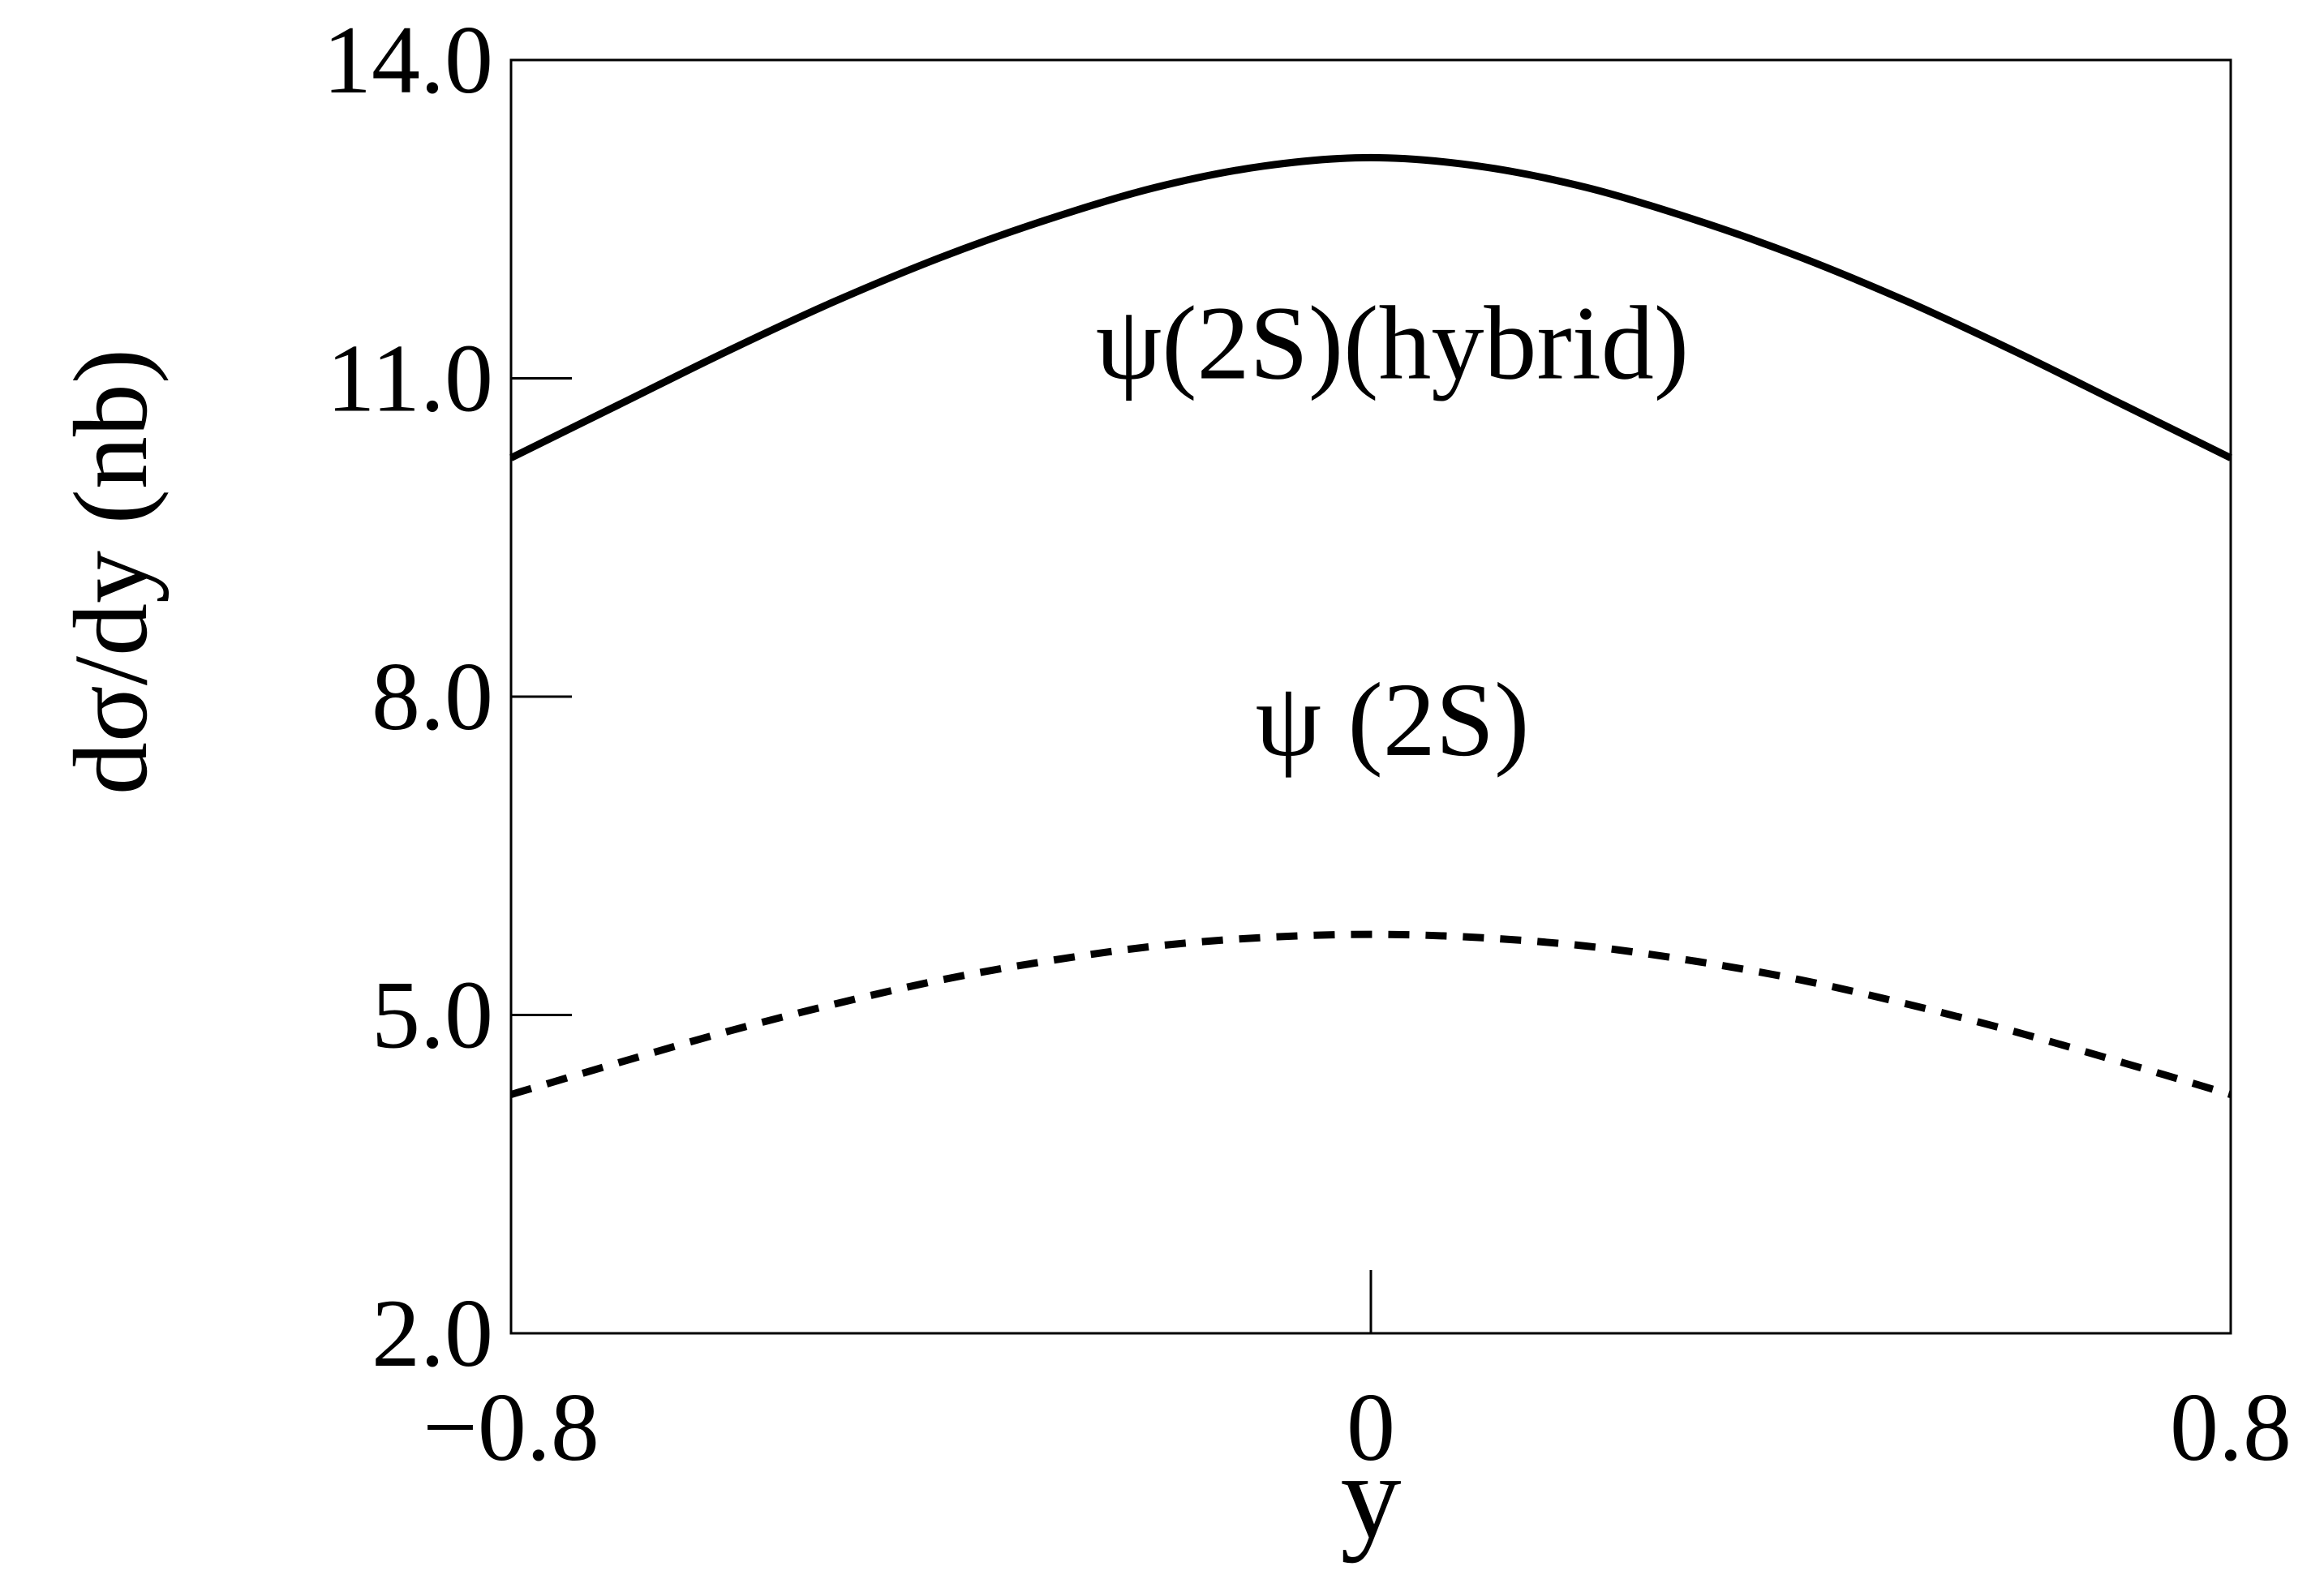 Image resolution: width=2324 pixels, height=1592 pixels. What do you see at coordinates (511, 1427) in the screenshot?
I see `x-tick-label: −0.8` at bounding box center [511, 1427].